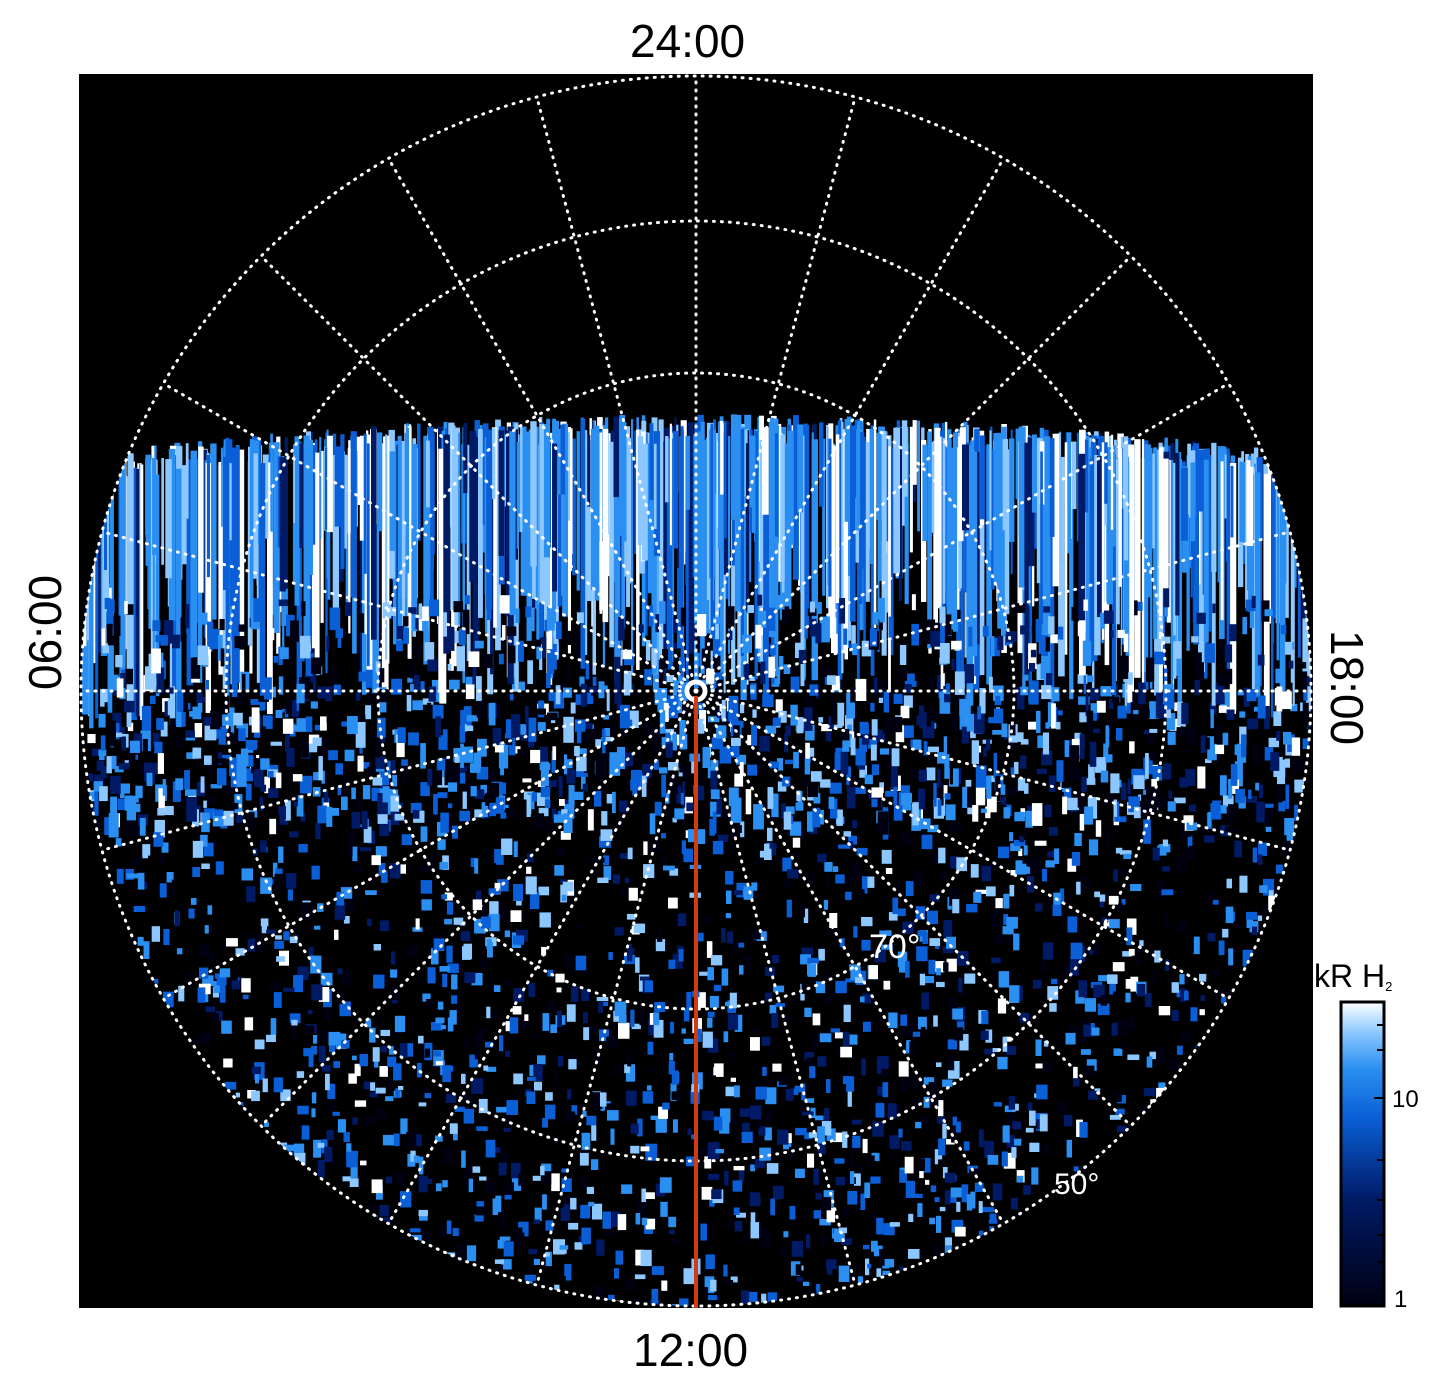 The image size is (1447, 1384). What do you see at coordinates (894, 947) in the screenshot?
I see `lat-label-70: 70°` at bounding box center [894, 947].